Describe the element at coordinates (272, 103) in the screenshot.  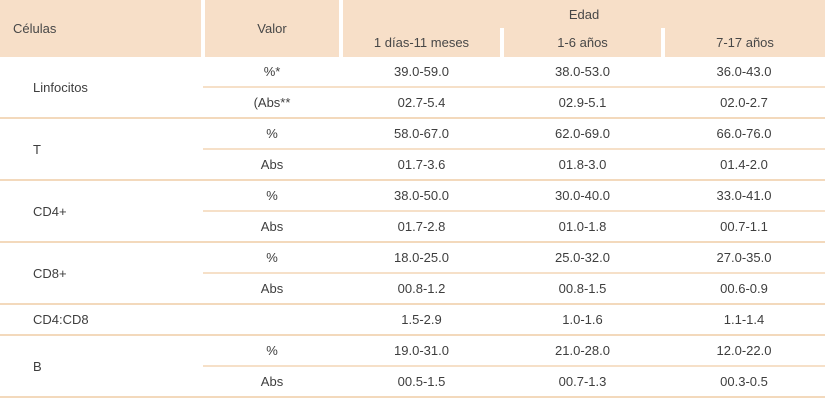
I see `cell-valor: (Abs**` at that location.